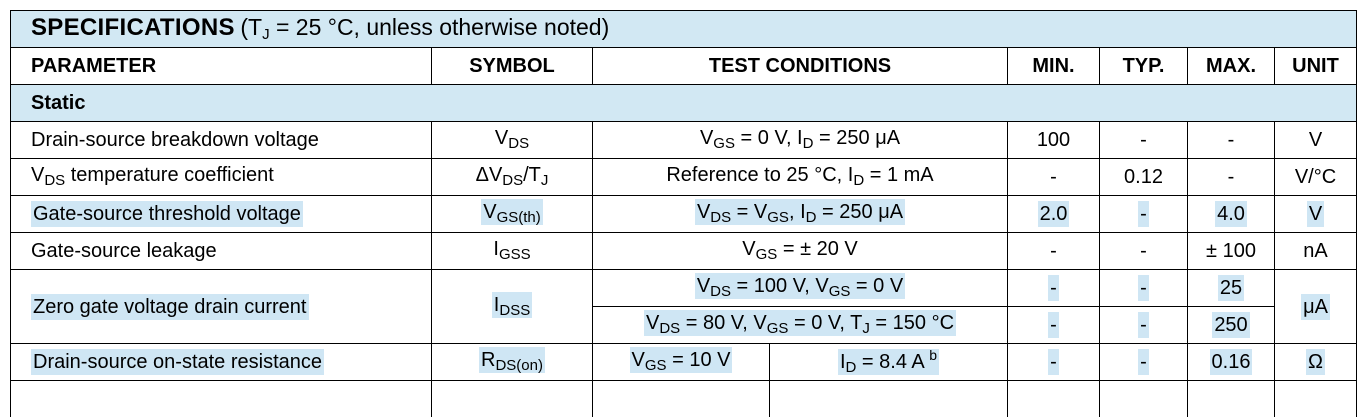  Describe the element at coordinates (440, 27) in the screenshot. I see `title-cond-rest: = 25 °C, unless otherwise noted)` at that location.